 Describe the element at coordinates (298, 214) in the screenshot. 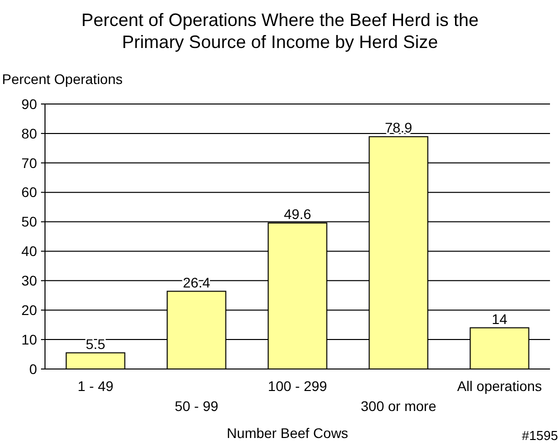

I see `data-label: 49.6` at that location.